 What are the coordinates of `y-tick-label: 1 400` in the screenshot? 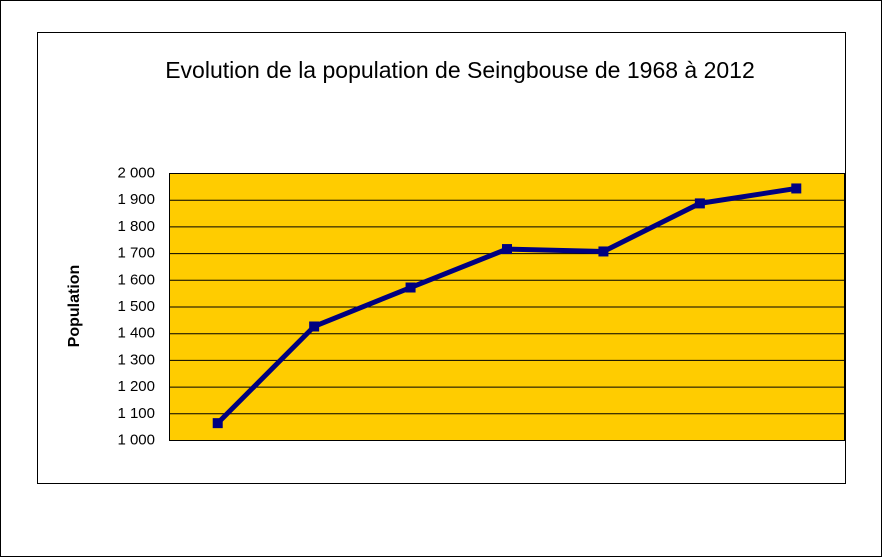 It's located at (136, 333).